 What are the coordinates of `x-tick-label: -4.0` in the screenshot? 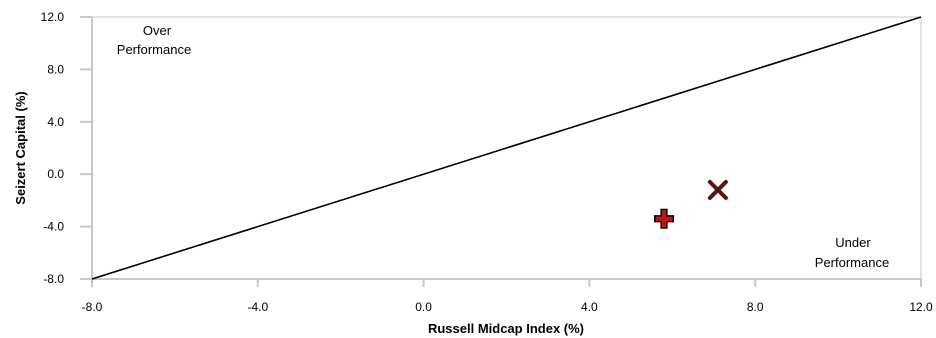 It's located at (257, 307).